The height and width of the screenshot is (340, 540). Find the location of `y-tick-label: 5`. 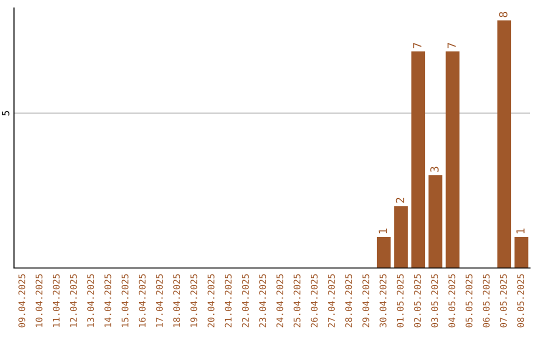

y-tick-label: 5 is located at coordinates (6, 113).